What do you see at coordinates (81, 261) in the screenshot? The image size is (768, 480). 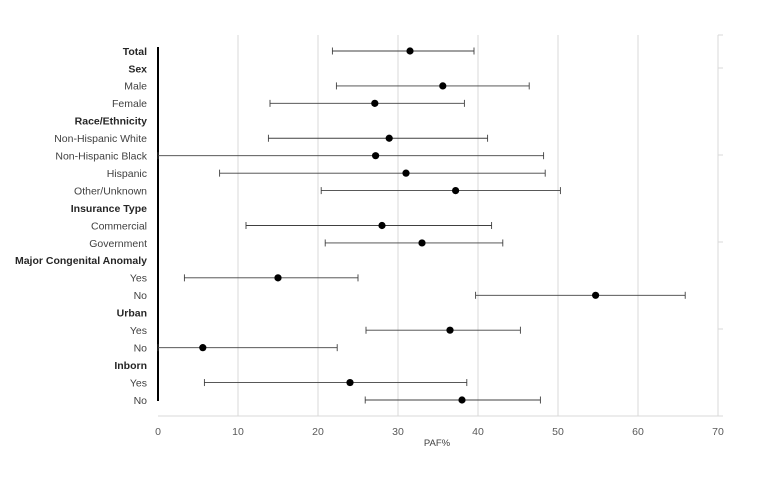 I see `group-label-12: Major Congenital Anomaly` at bounding box center [81, 261].